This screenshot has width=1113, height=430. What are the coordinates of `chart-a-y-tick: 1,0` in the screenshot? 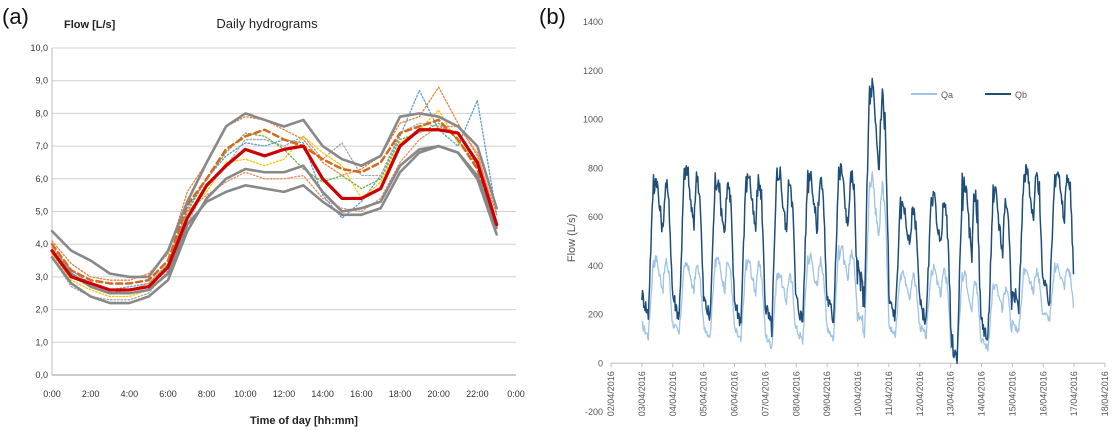 It's located at (41, 342).